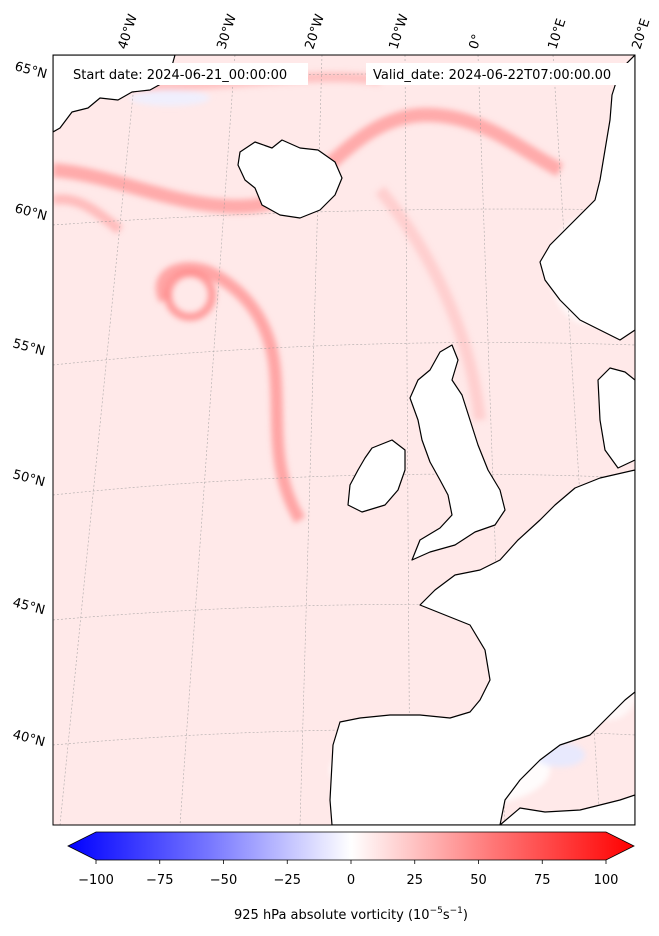 This screenshot has width=659, height=936. What do you see at coordinates (407, 440) in the screenshot?
I see `meridian-10w` at bounding box center [407, 440].